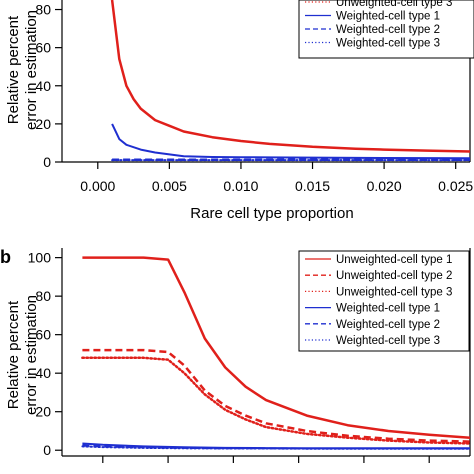 The width and height of the screenshot is (474, 474). Describe the element at coordinates (388, 341) in the screenshot. I see `panel-b-legend-label: Weighted-cell type 3` at that location.